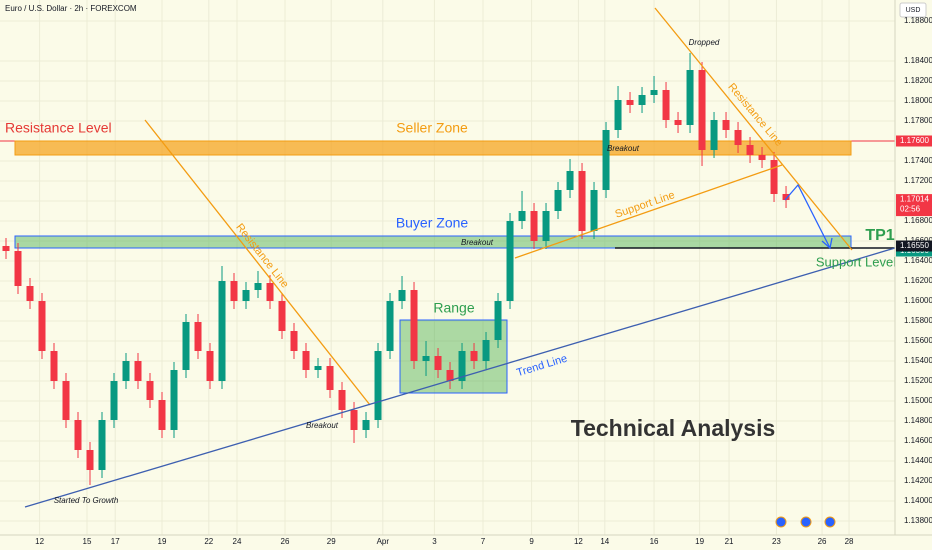 Image resolution: width=932 pixels, height=550 pixels. I want to click on y-tick-label: 1.18200, so click(918, 80).